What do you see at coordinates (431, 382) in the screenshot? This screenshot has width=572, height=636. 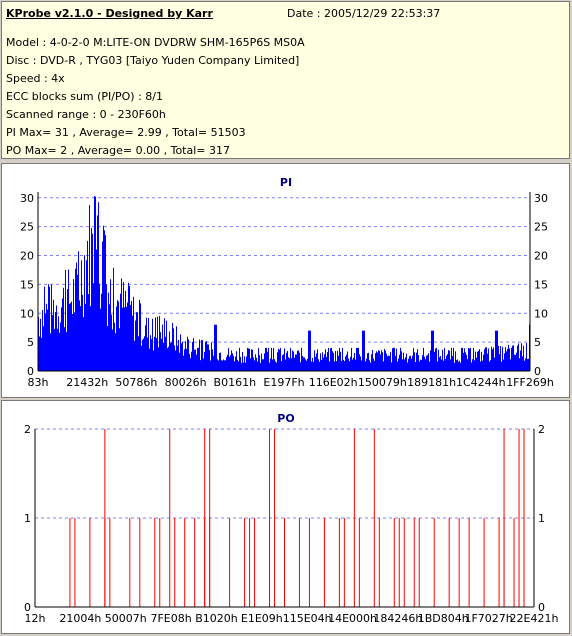 I see `x-tick-label: 189181h` at bounding box center [431, 382].